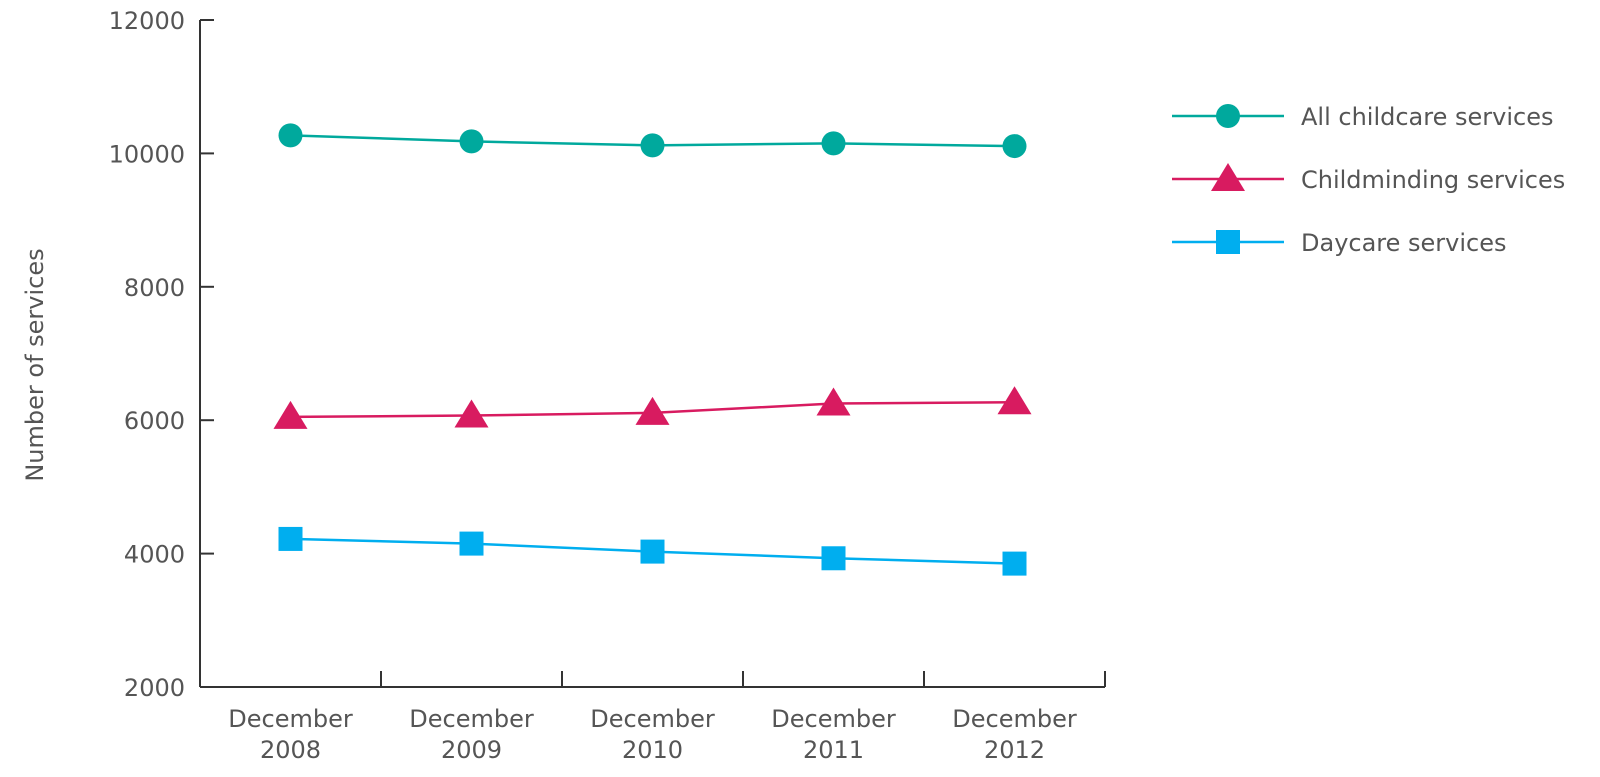 This screenshot has width=1600, height=777. Describe the element at coordinates (147, 154) in the screenshot. I see `y-tick-label: 10000` at that location.